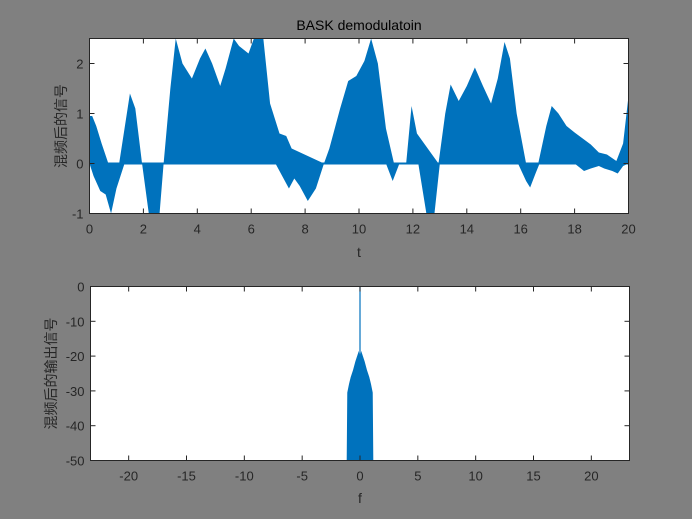  What do you see at coordinates (79, 64) in the screenshot?
I see `y-tick-label: 2` at bounding box center [79, 64].